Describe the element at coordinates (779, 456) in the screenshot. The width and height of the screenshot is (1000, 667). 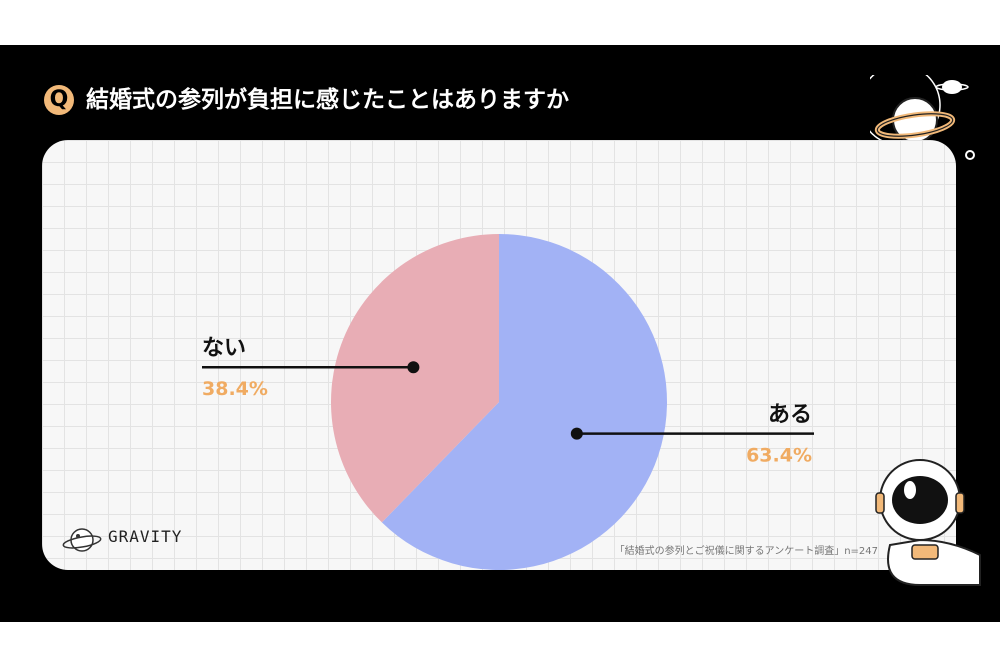
I see `slice-value-0: 63.4%` at that location.